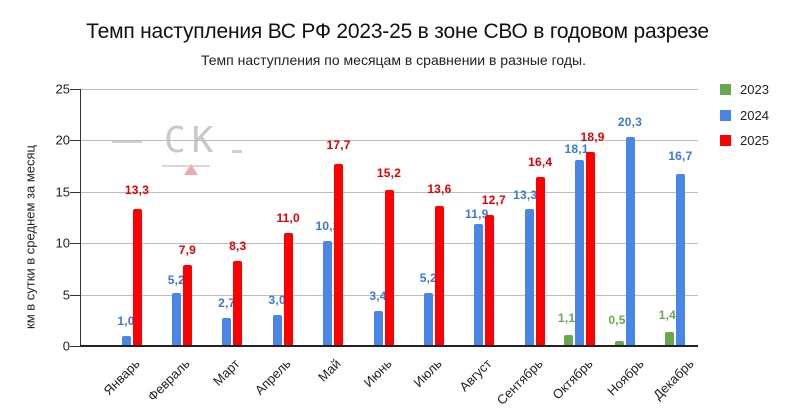 This screenshot has height=417, width=795. Describe the element at coordinates (630, 122) in the screenshot. I see `data-label-2024: 20,3` at that location.